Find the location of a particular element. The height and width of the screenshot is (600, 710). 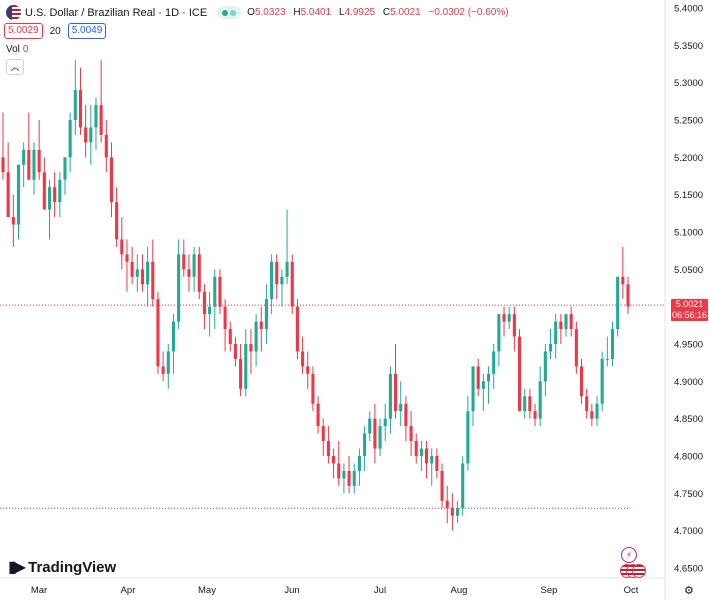

time-tick-label: Aug is located at coordinates (459, 590).